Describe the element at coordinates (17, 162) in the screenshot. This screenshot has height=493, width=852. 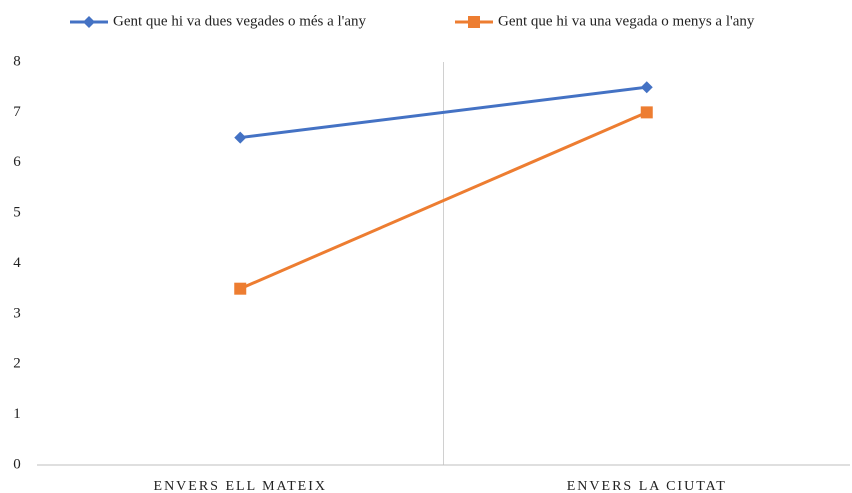
I see `y-tick-label: 6` at that location.